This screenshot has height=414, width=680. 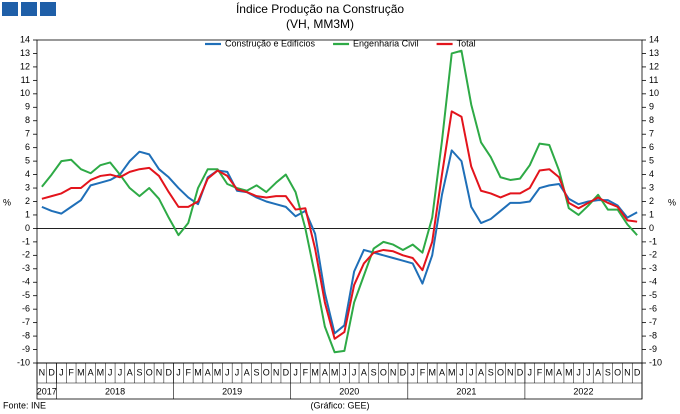 What do you see at coordinates (27, 107) in the screenshot?
I see `y-tick-label: 9` at bounding box center [27, 107].